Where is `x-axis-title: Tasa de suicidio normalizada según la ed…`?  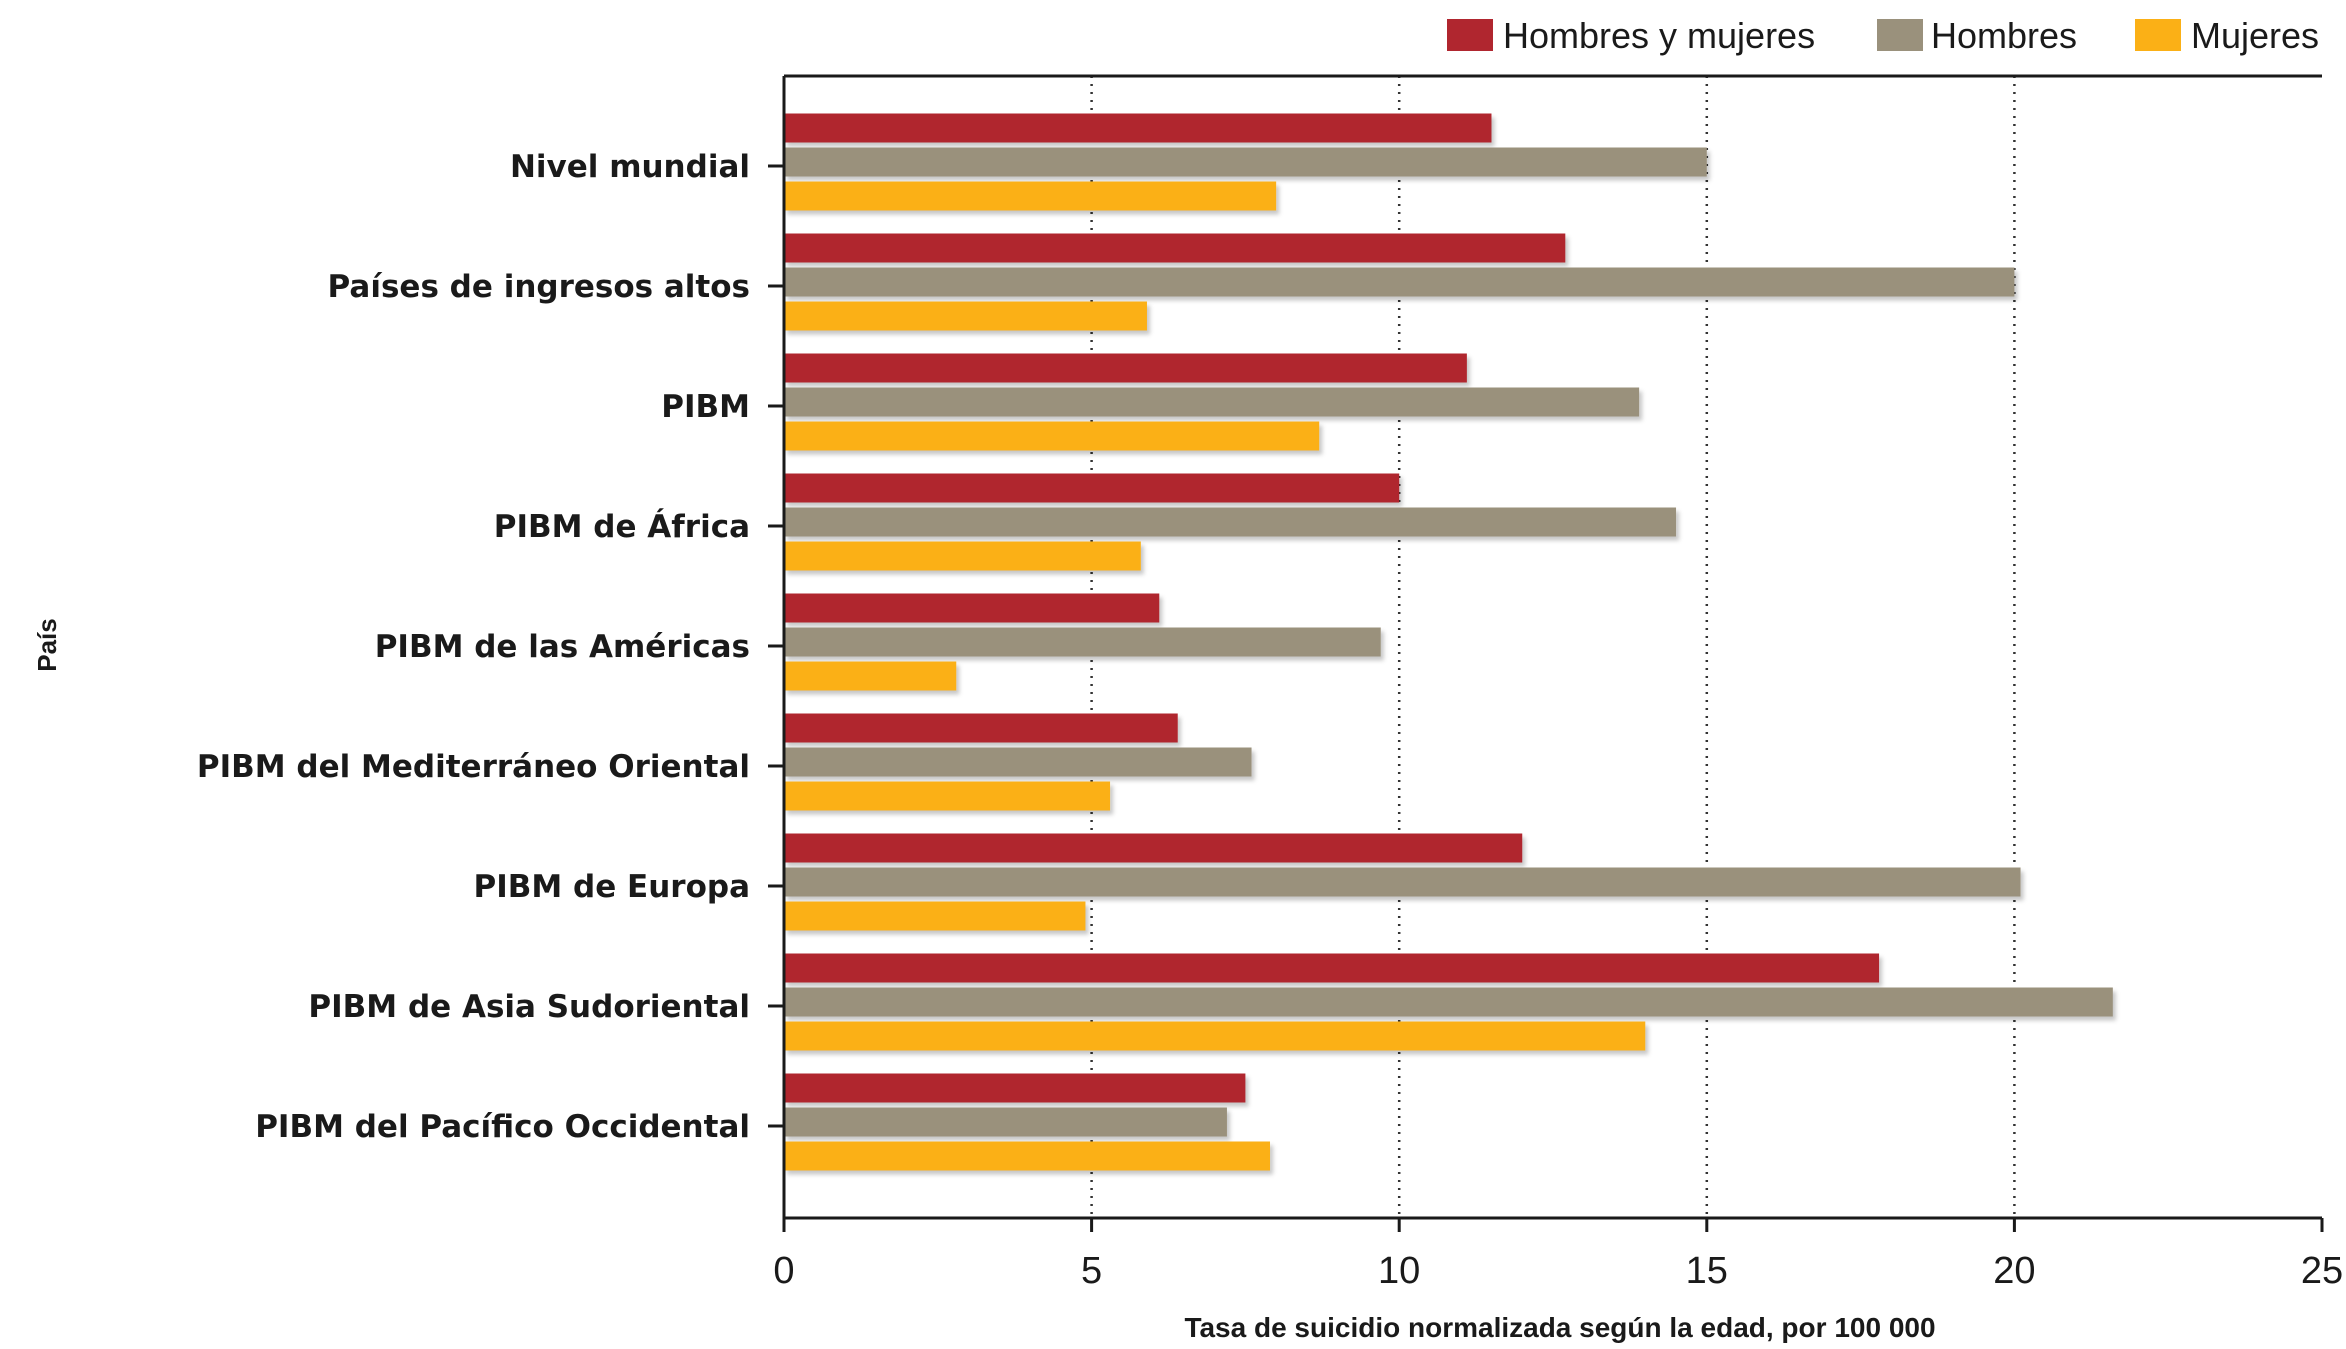 x-axis-title: Tasa de suicidio normalizada según la ed… is located at coordinates (1559, 1327).